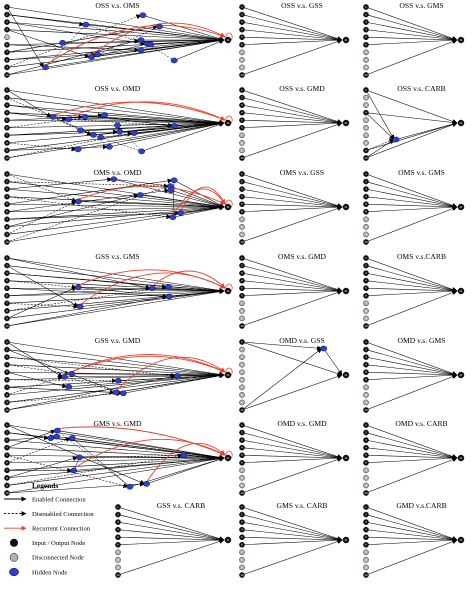 The height and width of the screenshot is (594, 474). What do you see at coordinates (294, 206) in the screenshot?
I see `panel: OMS v.s. GSS 1 2 3 4 5 6 7 8 9 10 11` at bounding box center [294, 206].